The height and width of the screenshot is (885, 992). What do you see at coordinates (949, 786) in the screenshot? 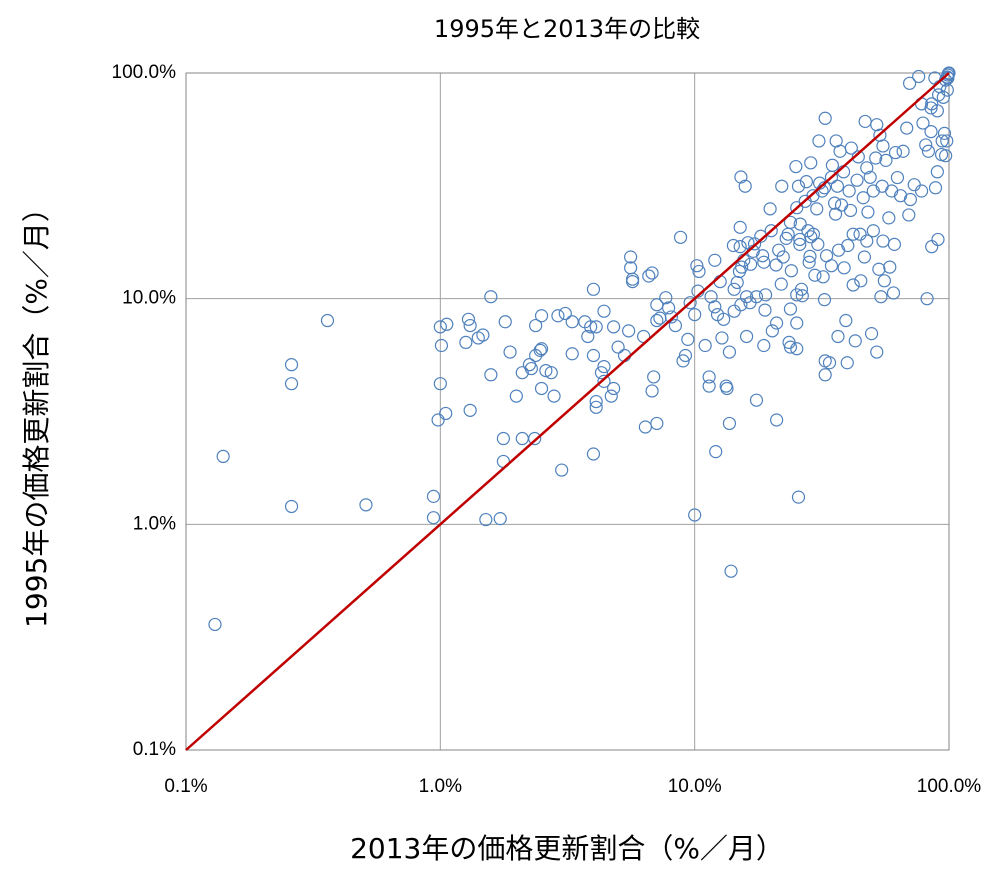
I see `x-tick-label: 100.0%` at bounding box center [949, 786].